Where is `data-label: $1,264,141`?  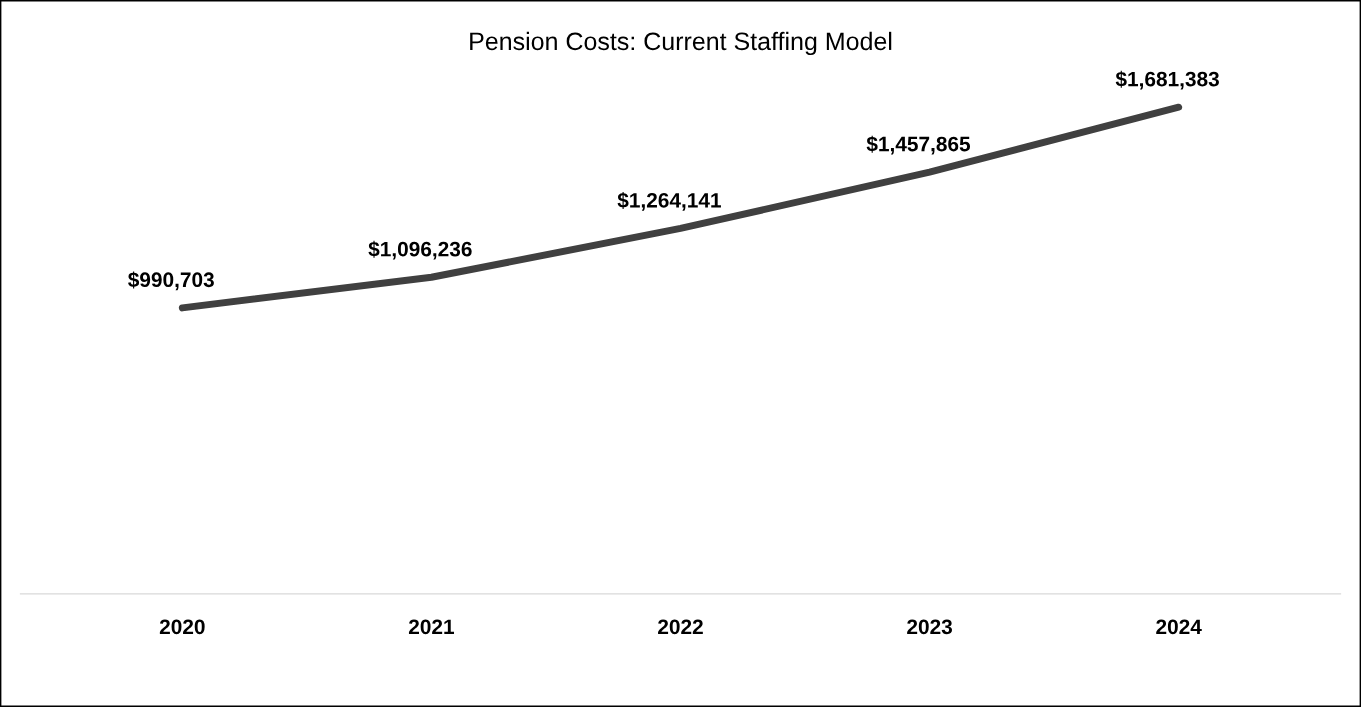
data-label: $1,264,141 is located at coordinates (669, 201).